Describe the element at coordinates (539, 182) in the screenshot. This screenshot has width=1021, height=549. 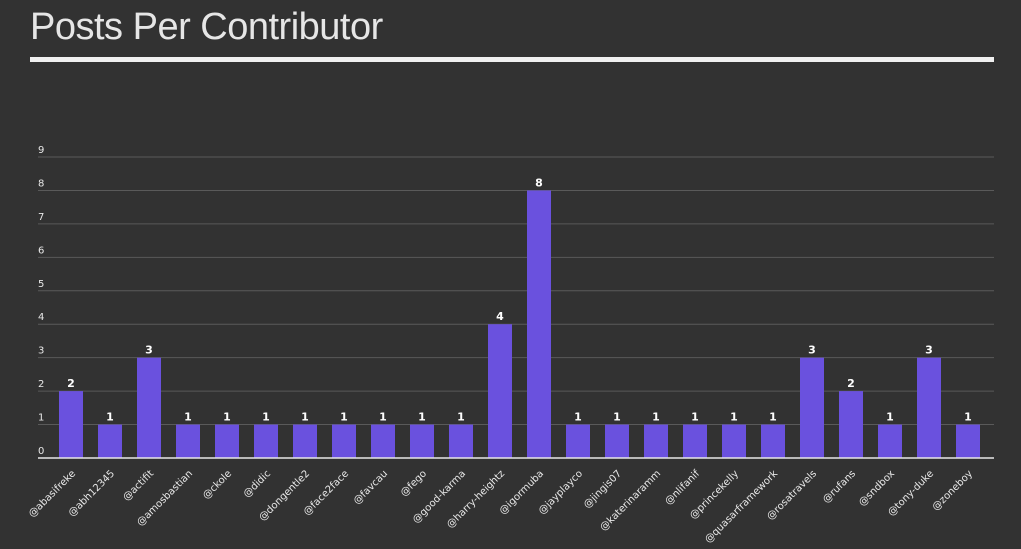
I see `data-label: 8` at that location.